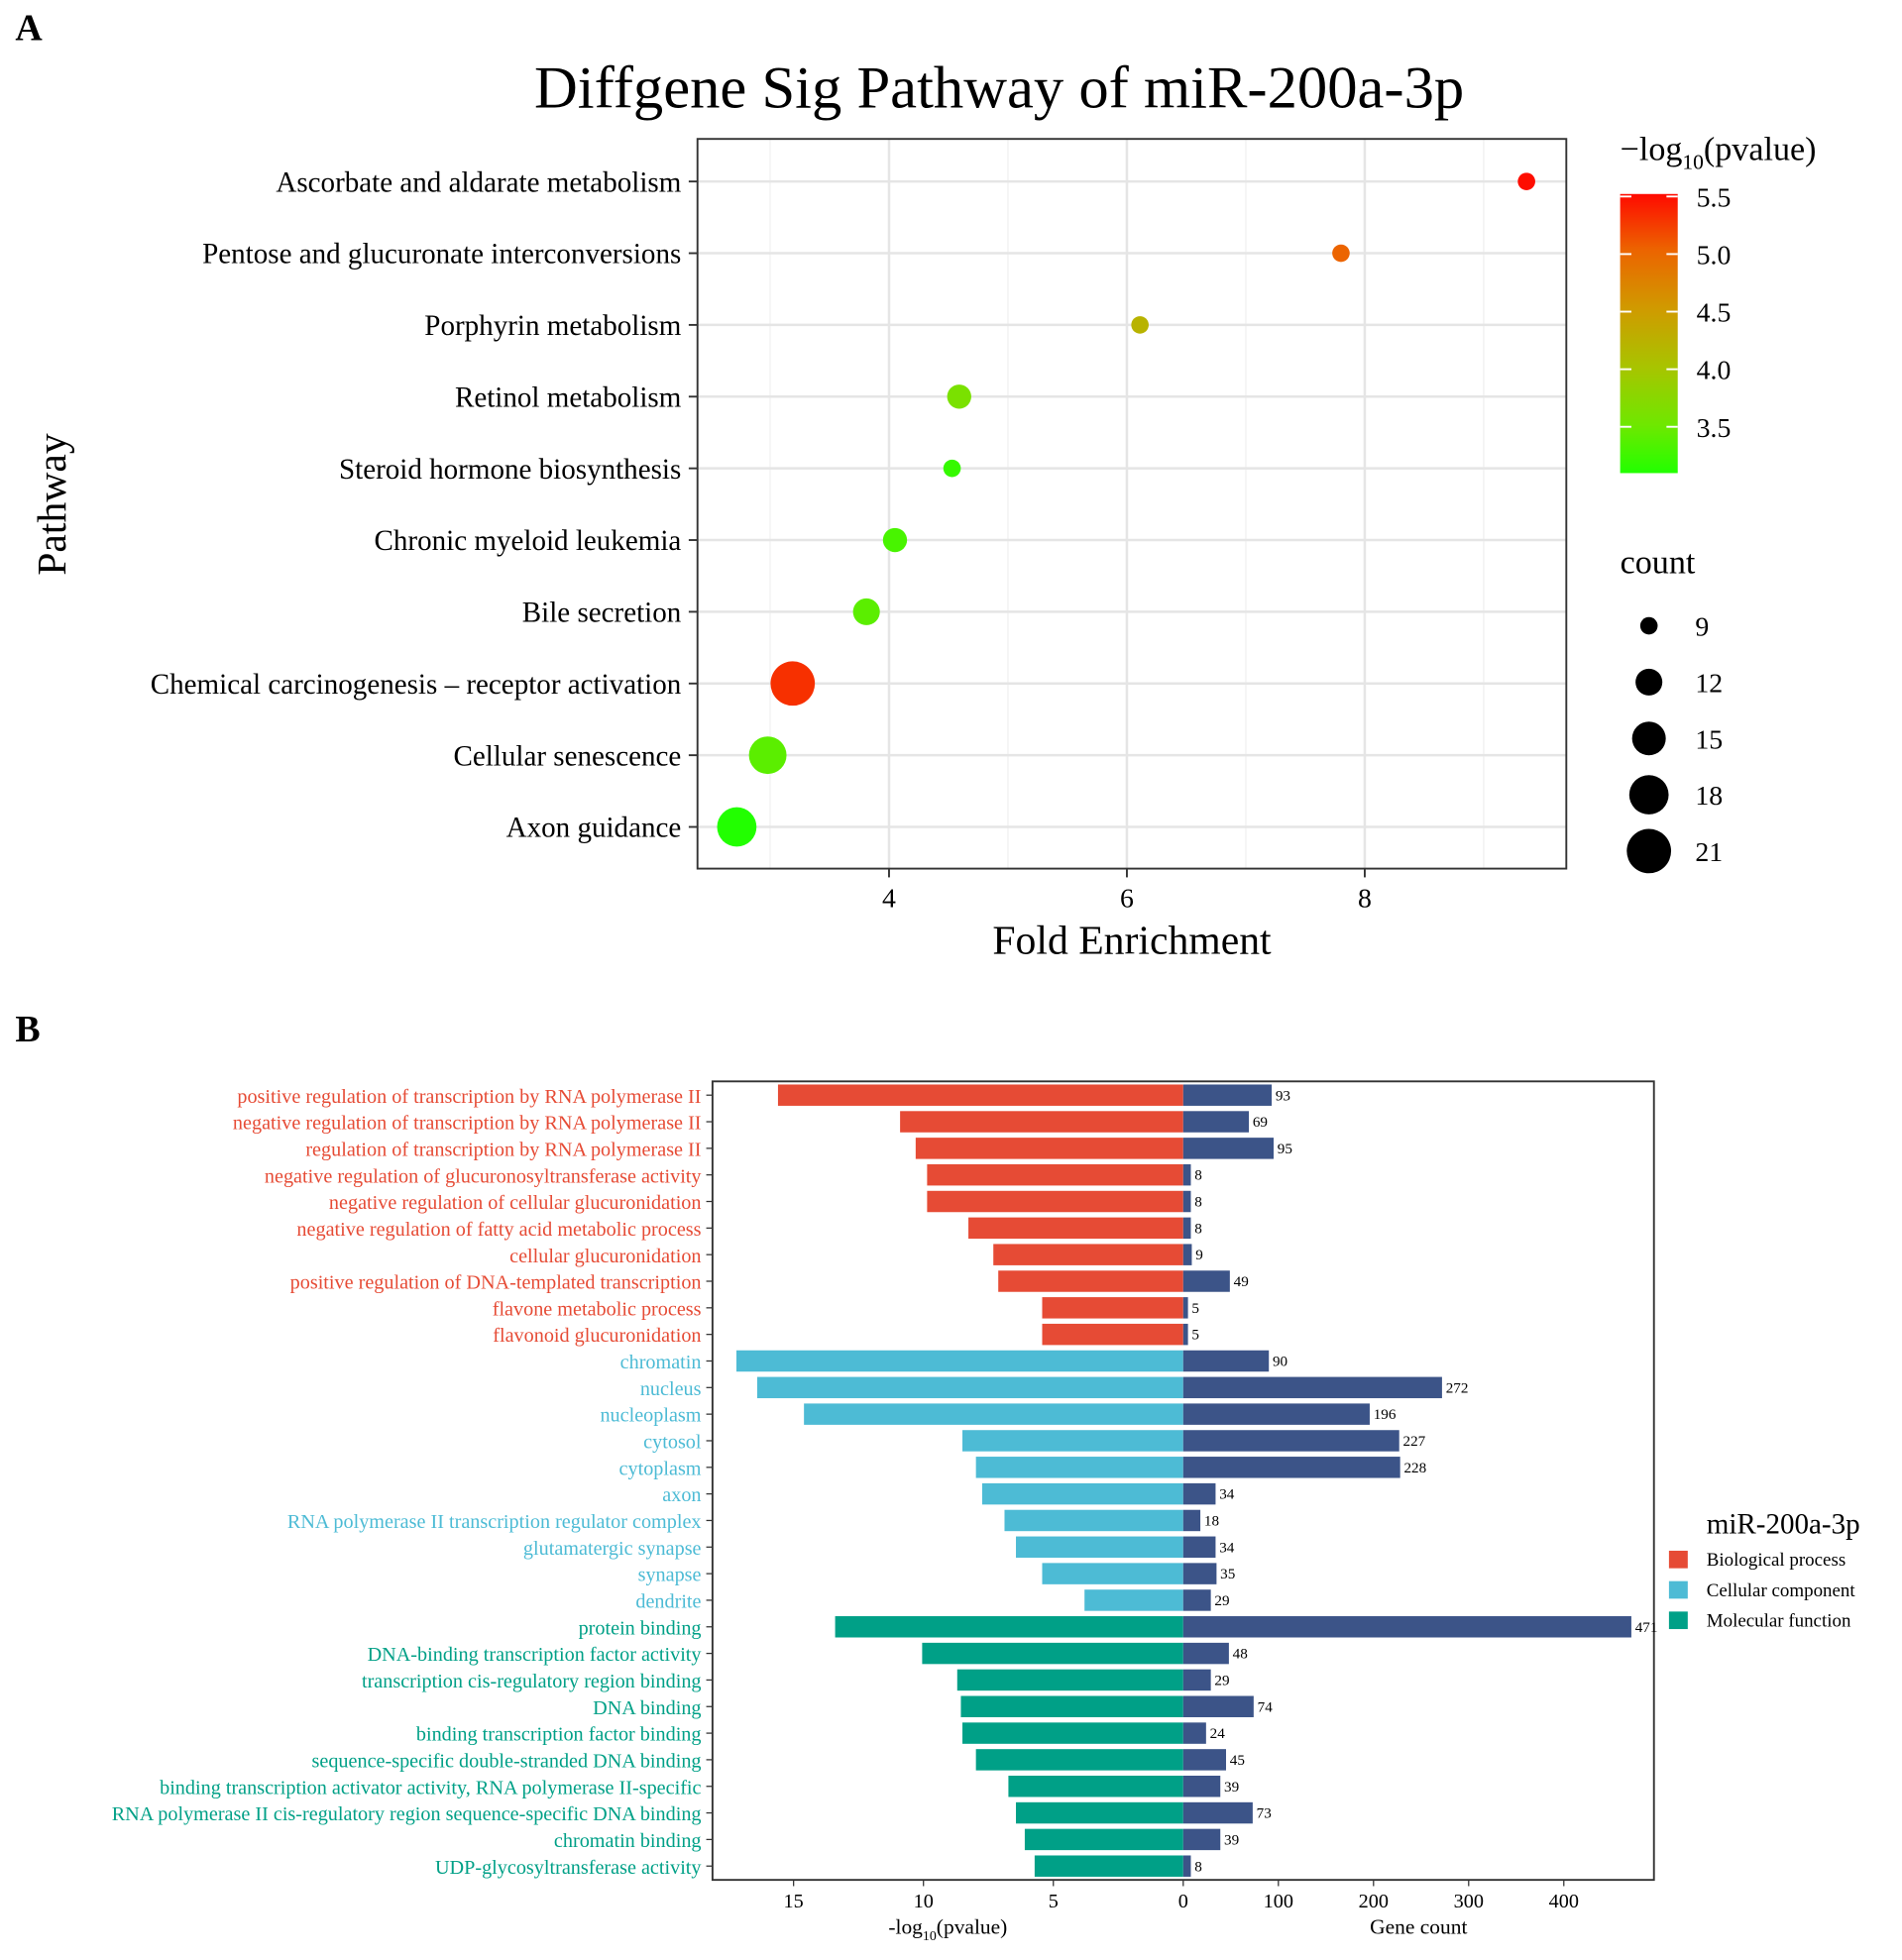 This screenshot has height=1960, width=1902. What do you see at coordinates (1227, 1547) in the screenshot?
I see `gene-count-label: 34` at bounding box center [1227, 1547].